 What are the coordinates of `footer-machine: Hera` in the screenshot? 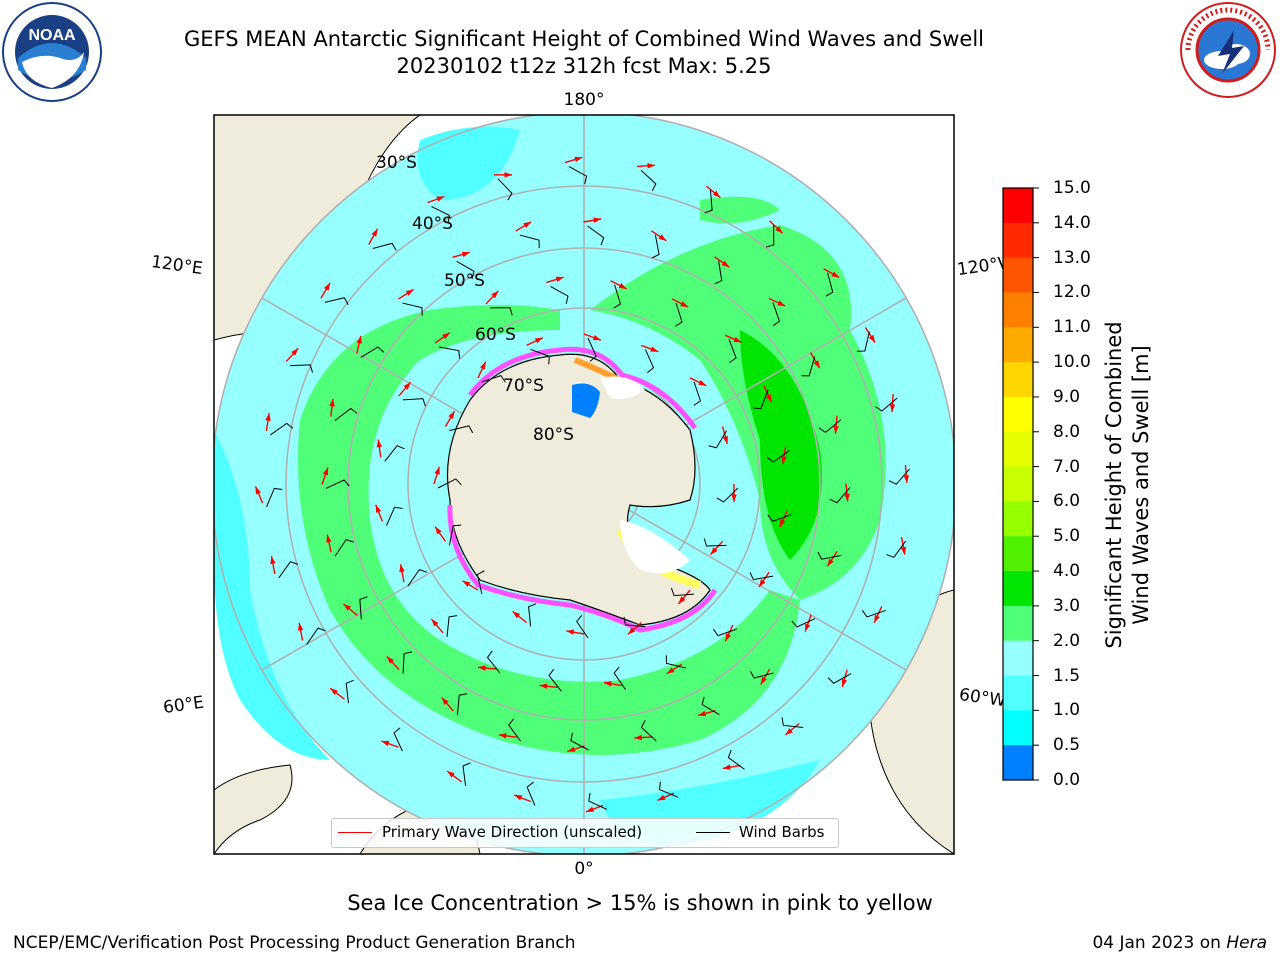 It's located at (1246, 943).